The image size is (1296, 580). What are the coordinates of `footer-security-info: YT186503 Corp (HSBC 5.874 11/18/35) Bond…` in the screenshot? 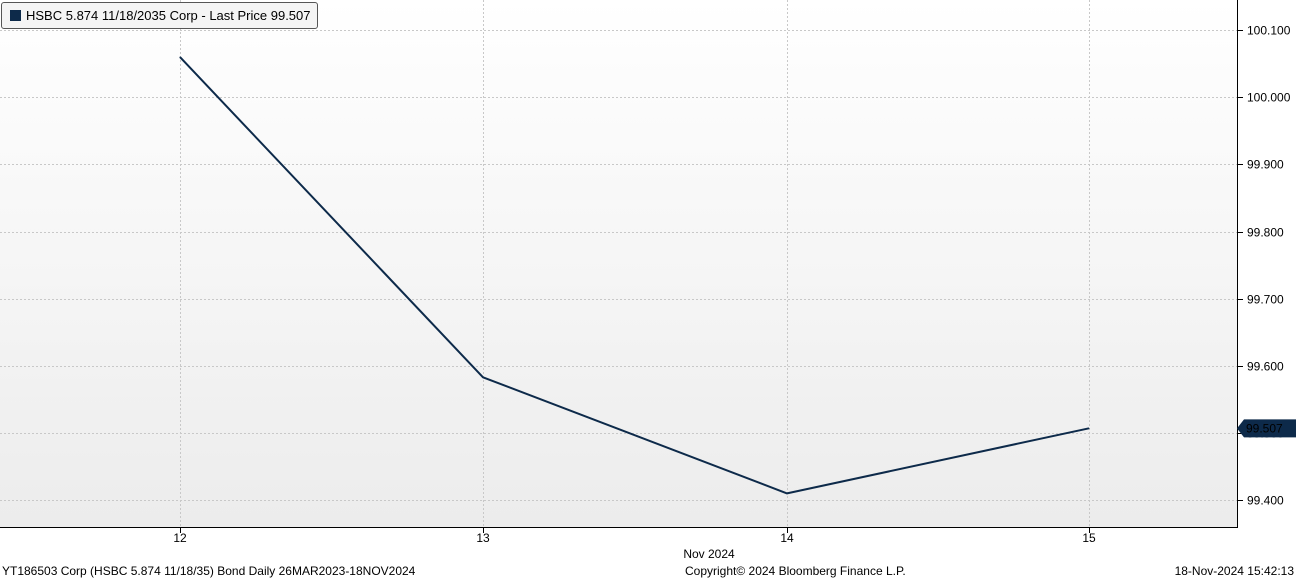 It's located at (209, 571).